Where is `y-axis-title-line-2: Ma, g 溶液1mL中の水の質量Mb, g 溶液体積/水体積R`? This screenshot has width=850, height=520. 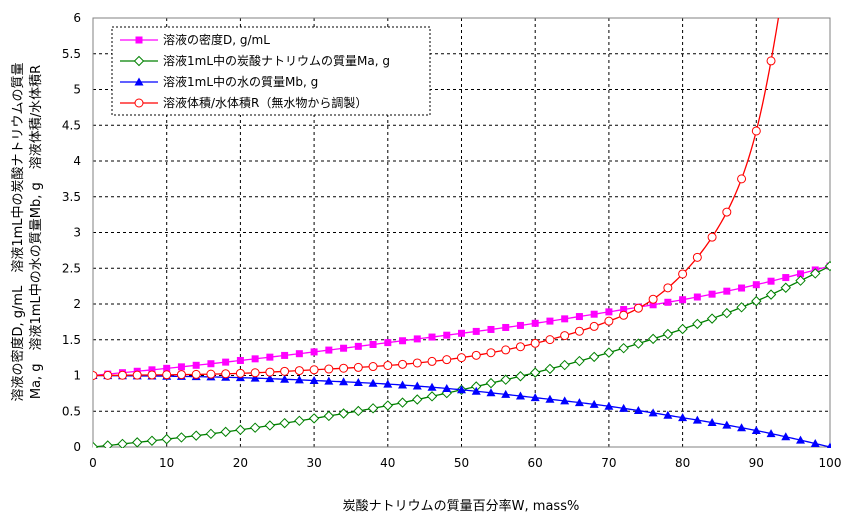 y-axis-title-line-2: Ma, g 溶液1mL中の水の質量Mb, g 溶液体積/水体積R is located at coordinates (36, 232).